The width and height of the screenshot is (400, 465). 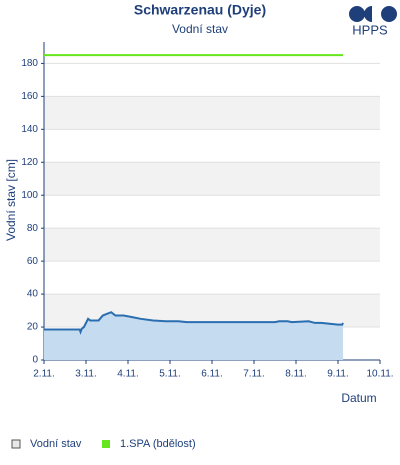 What do you see at coordinates (35, 360) in the screenshot?
I see `y-tick-label: 0` at bounding box center [35, 360].